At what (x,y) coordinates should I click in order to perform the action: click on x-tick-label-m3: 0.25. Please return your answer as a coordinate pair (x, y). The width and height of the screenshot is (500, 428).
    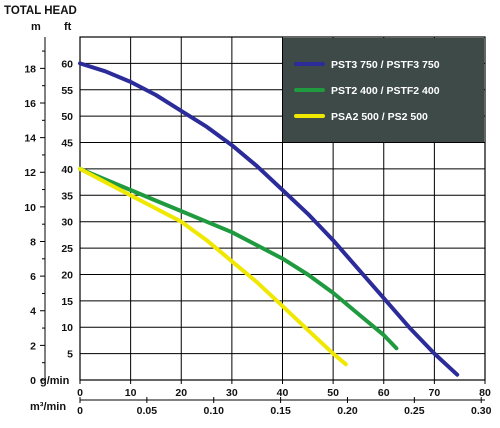
    Looking at the image, I should click on (414, 411).